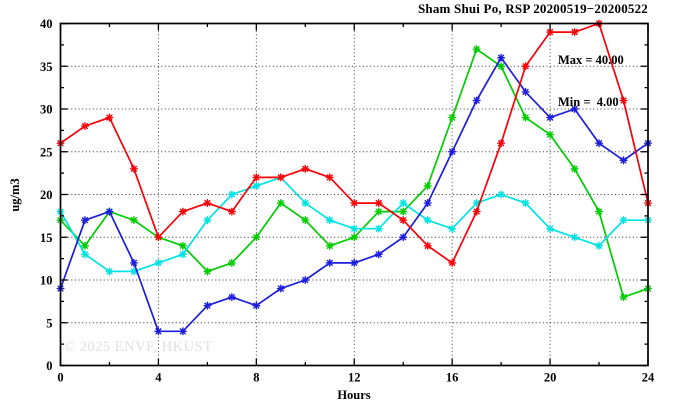 This screenshot has height=409, width=674. What do you see at coordinates (46, 238) in the screenshot?
I see `y-tick-label: 15` at bounding box center [46, 238].